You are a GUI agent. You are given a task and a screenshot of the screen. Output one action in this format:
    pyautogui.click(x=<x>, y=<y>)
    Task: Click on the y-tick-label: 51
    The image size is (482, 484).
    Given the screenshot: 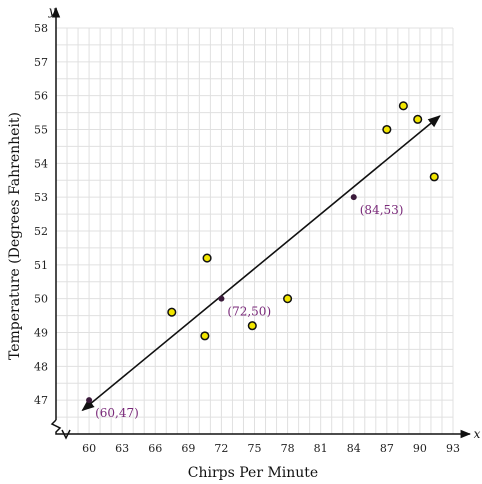 What is the action you would take?
    pyautogui.click(x=41, y=265)
    